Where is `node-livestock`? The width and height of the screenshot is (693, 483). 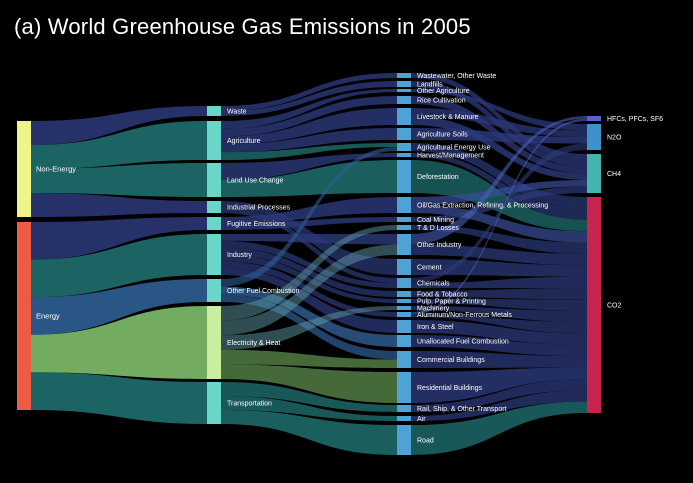
node-livestock is located at coordinates (404, 116).